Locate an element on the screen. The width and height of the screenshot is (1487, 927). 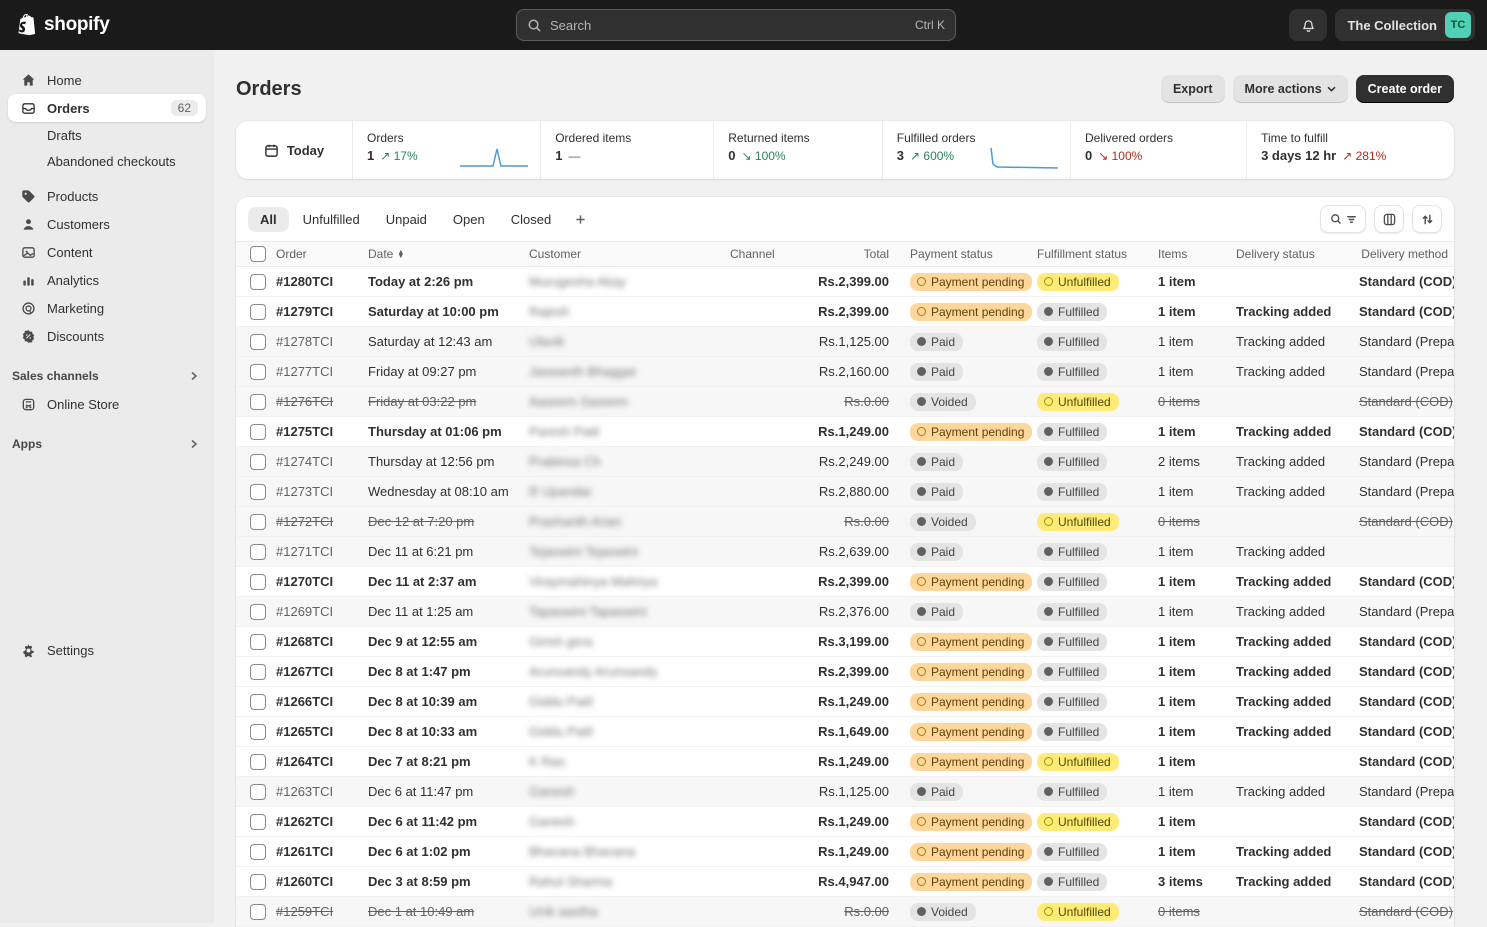
account-menu: The Collection TC is located at coordinates (1405, 25).